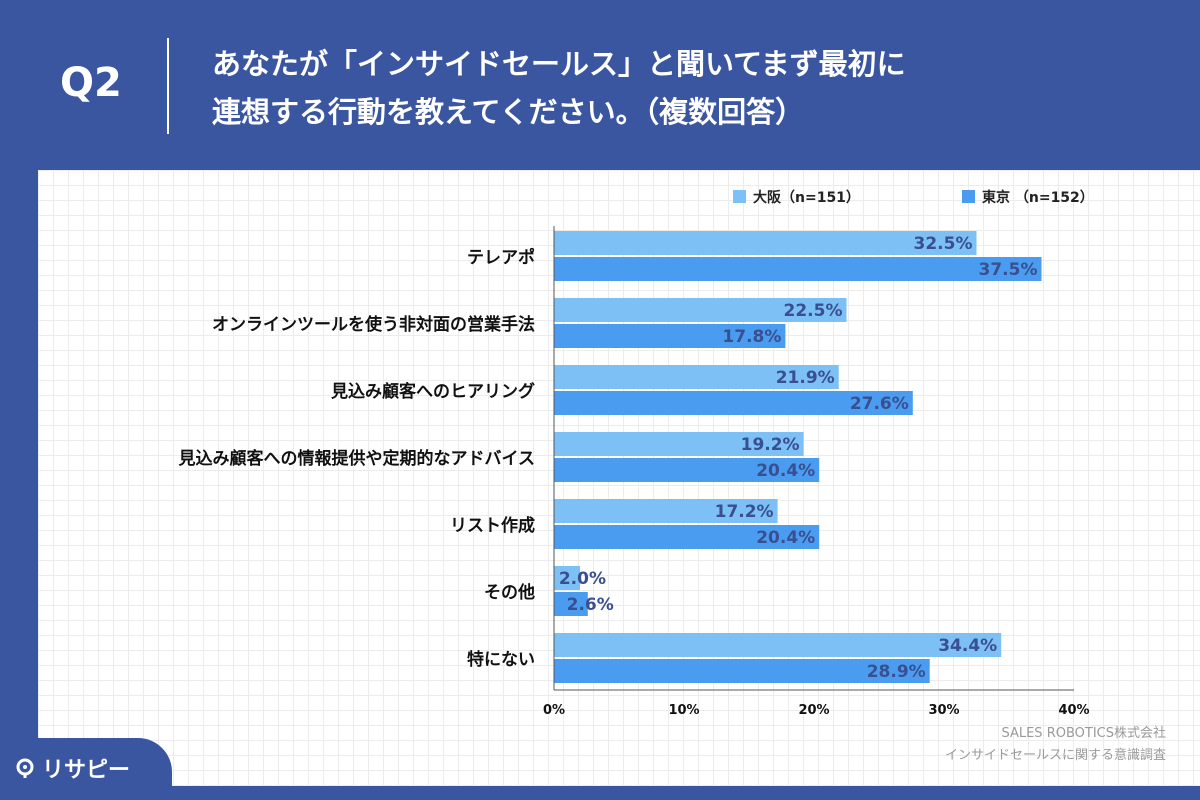 This screenshot has height=800, width=1200. What do you see at coordinates (168, 86) in the screenshot?
I see `header-divider` at bounding box center [168, 86].